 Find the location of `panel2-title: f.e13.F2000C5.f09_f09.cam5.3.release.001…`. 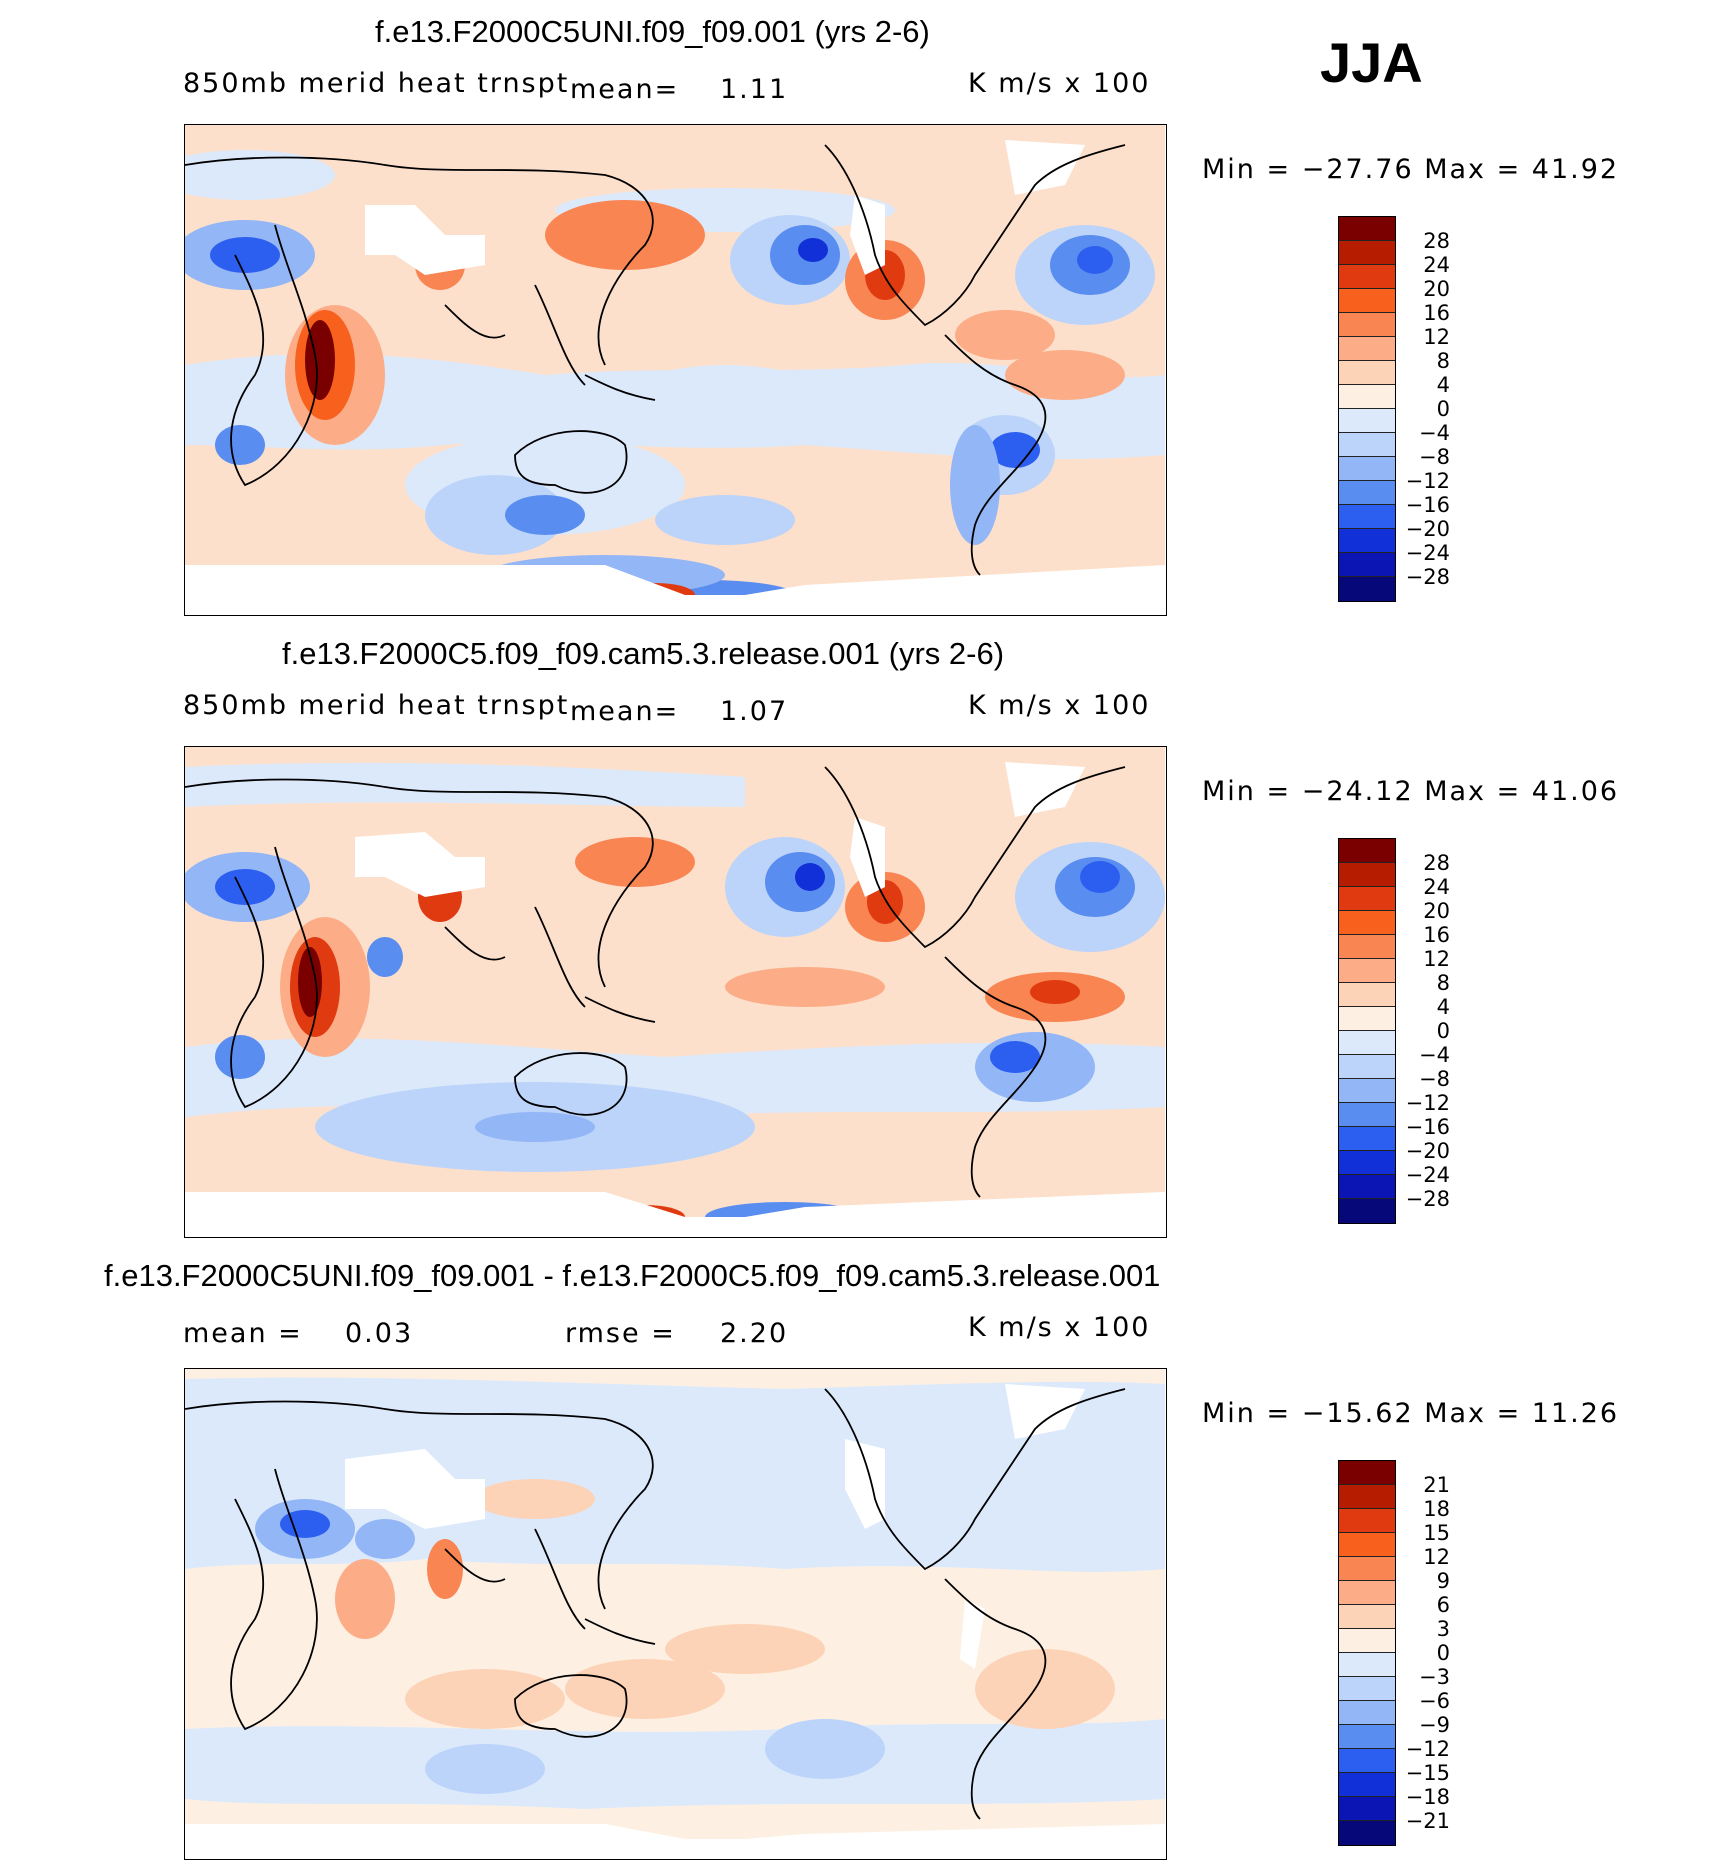

panel2-title: f.e13.F2000C5.f09_f09.cam5.3.release.001… is located at coordinates (643, 653).